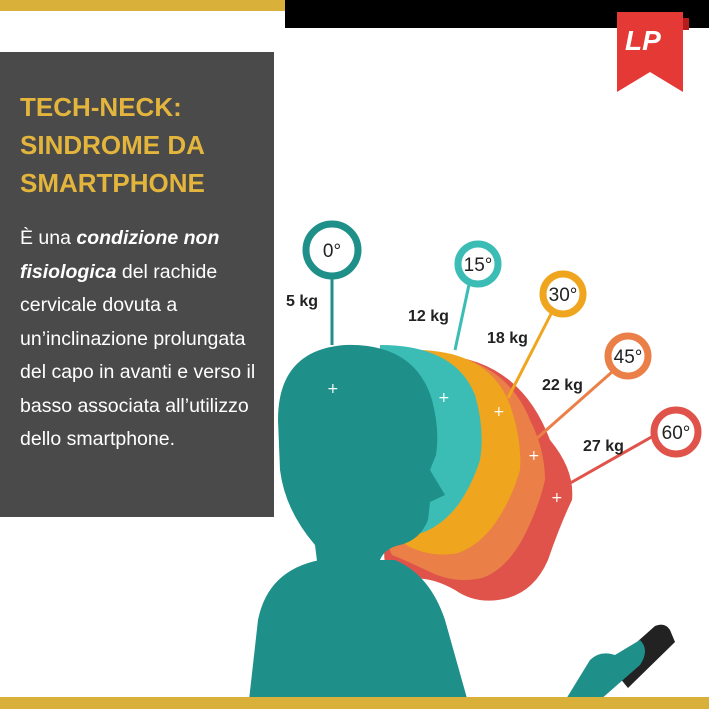  What do you see at coordinates (602, 674) in the screenshot?
I see `arm` at bounding box center [602, 674].